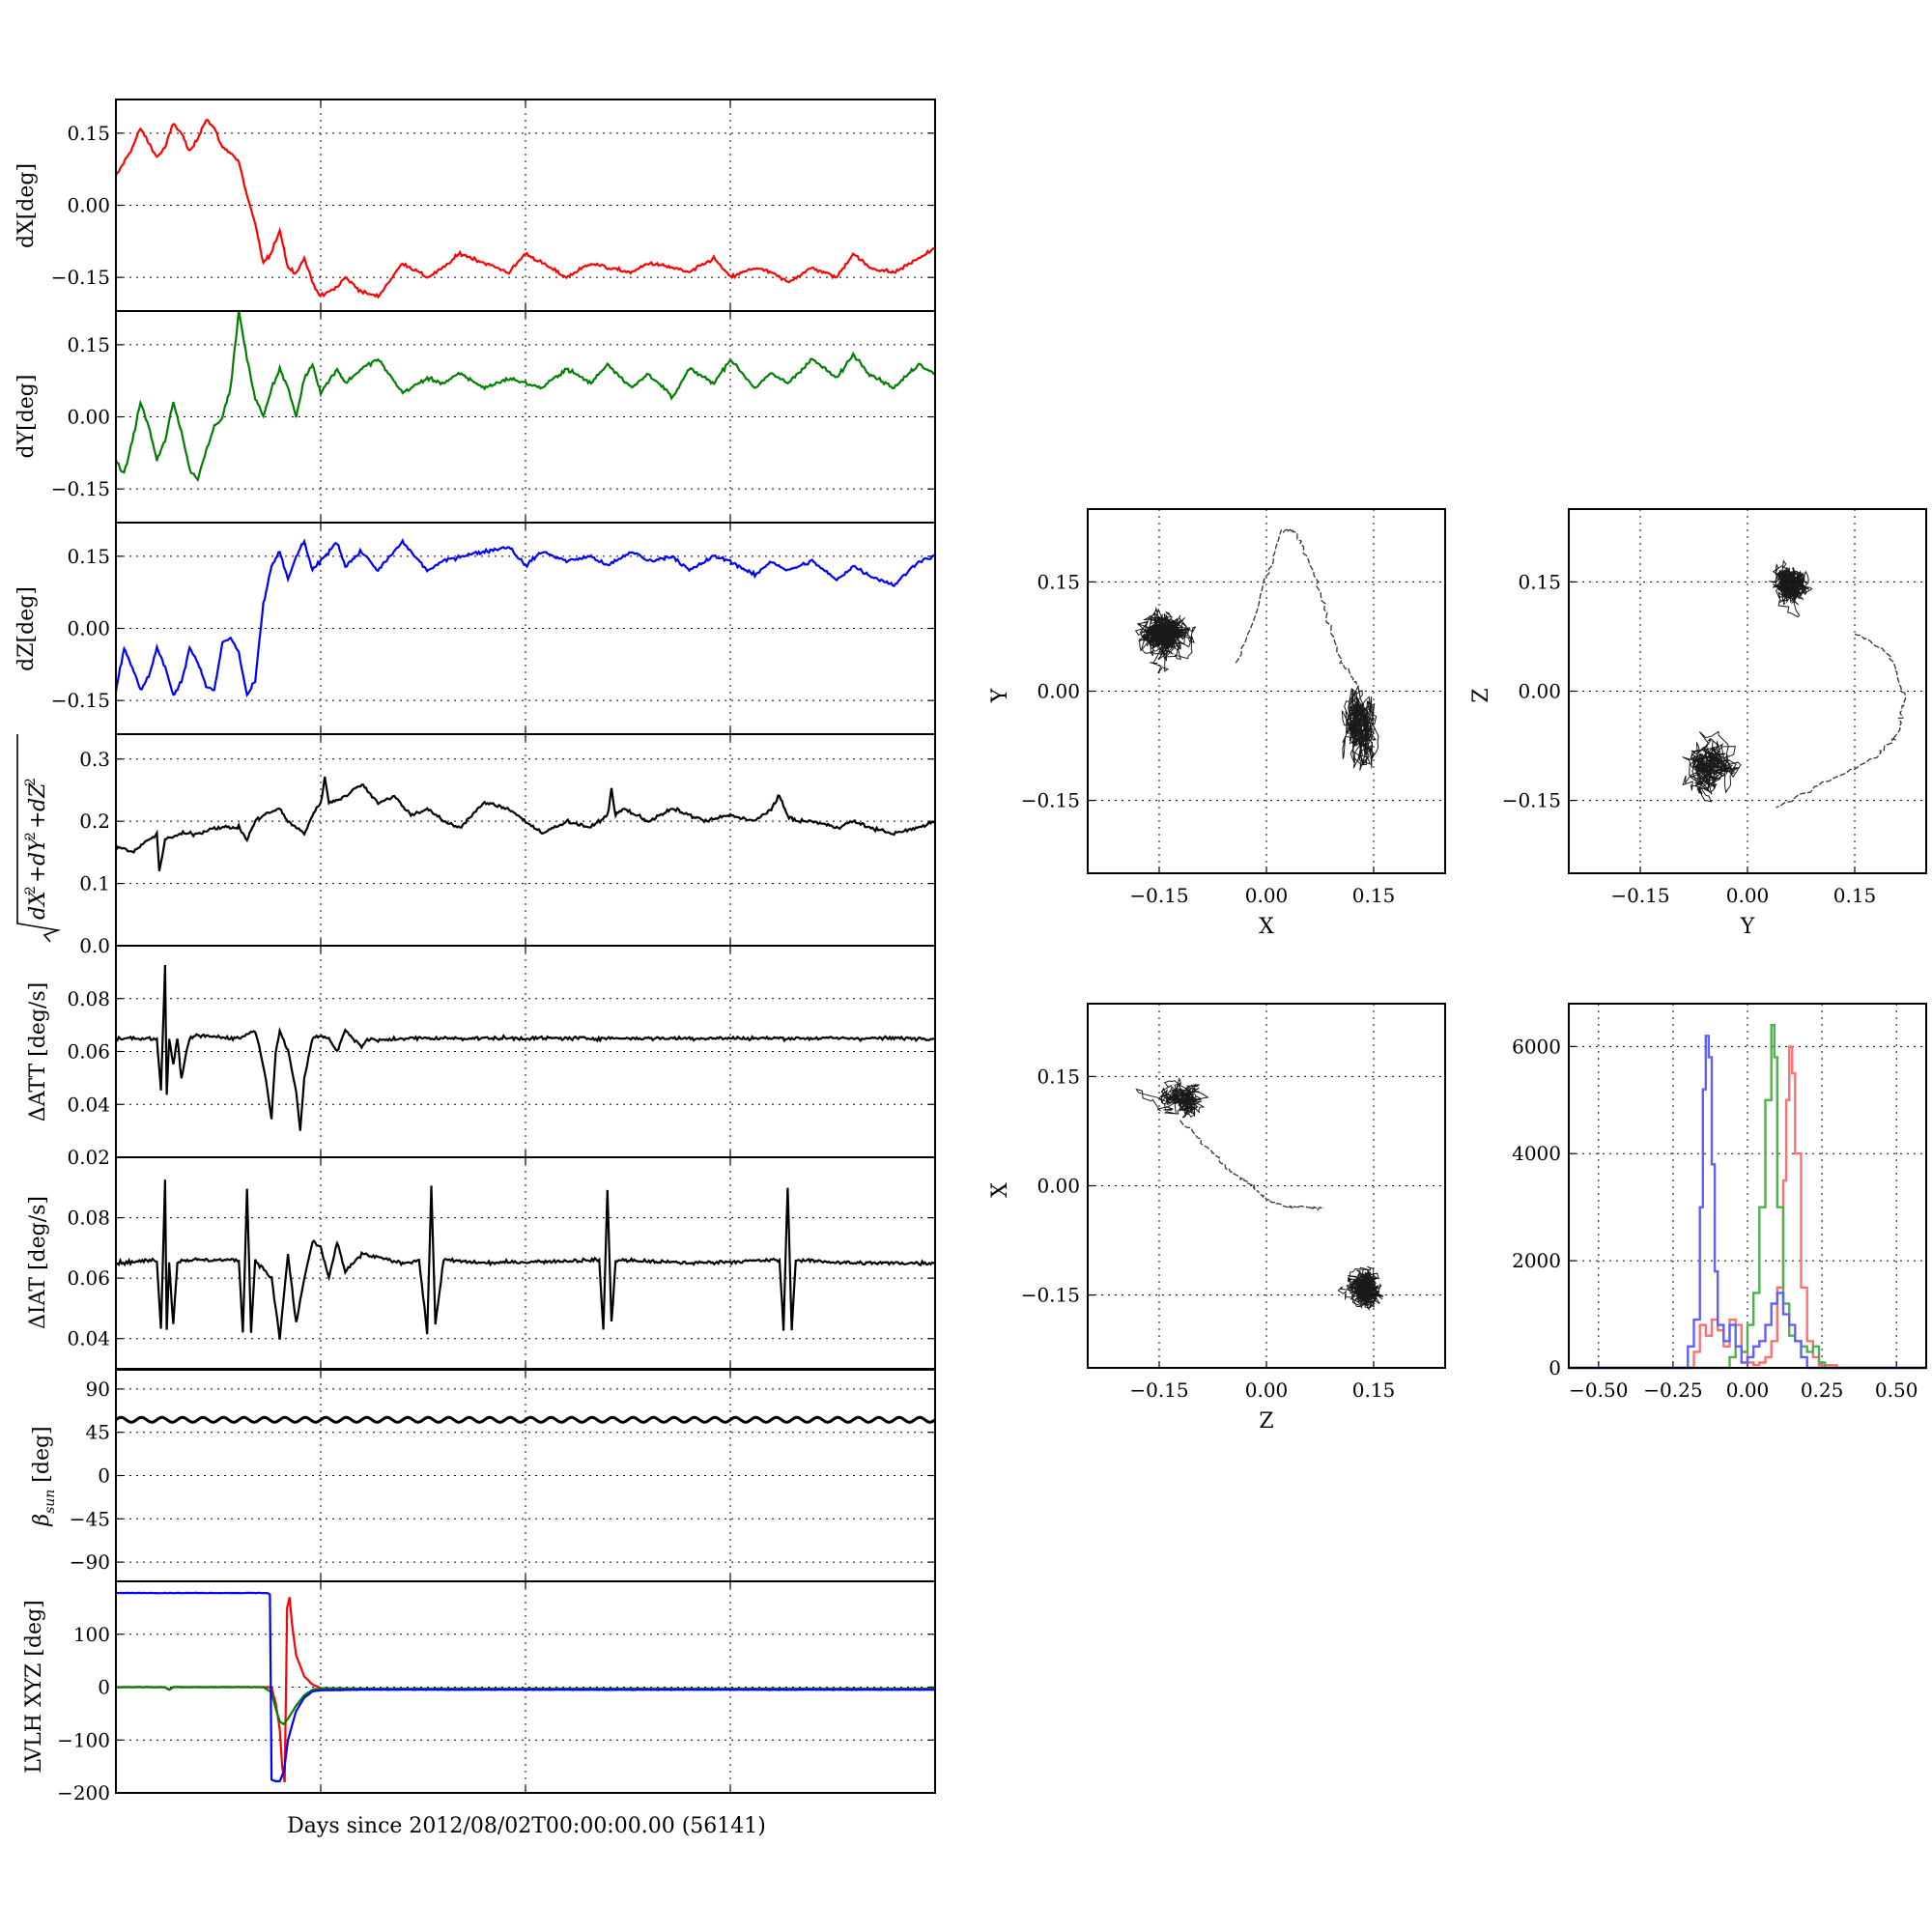 Image resolution: width=1932 pixels, height=1932 pixels. Describe the element at coordinates (88, 133) in the screenshot. I see `dx-ytick-label-0: 0.15` at that location.